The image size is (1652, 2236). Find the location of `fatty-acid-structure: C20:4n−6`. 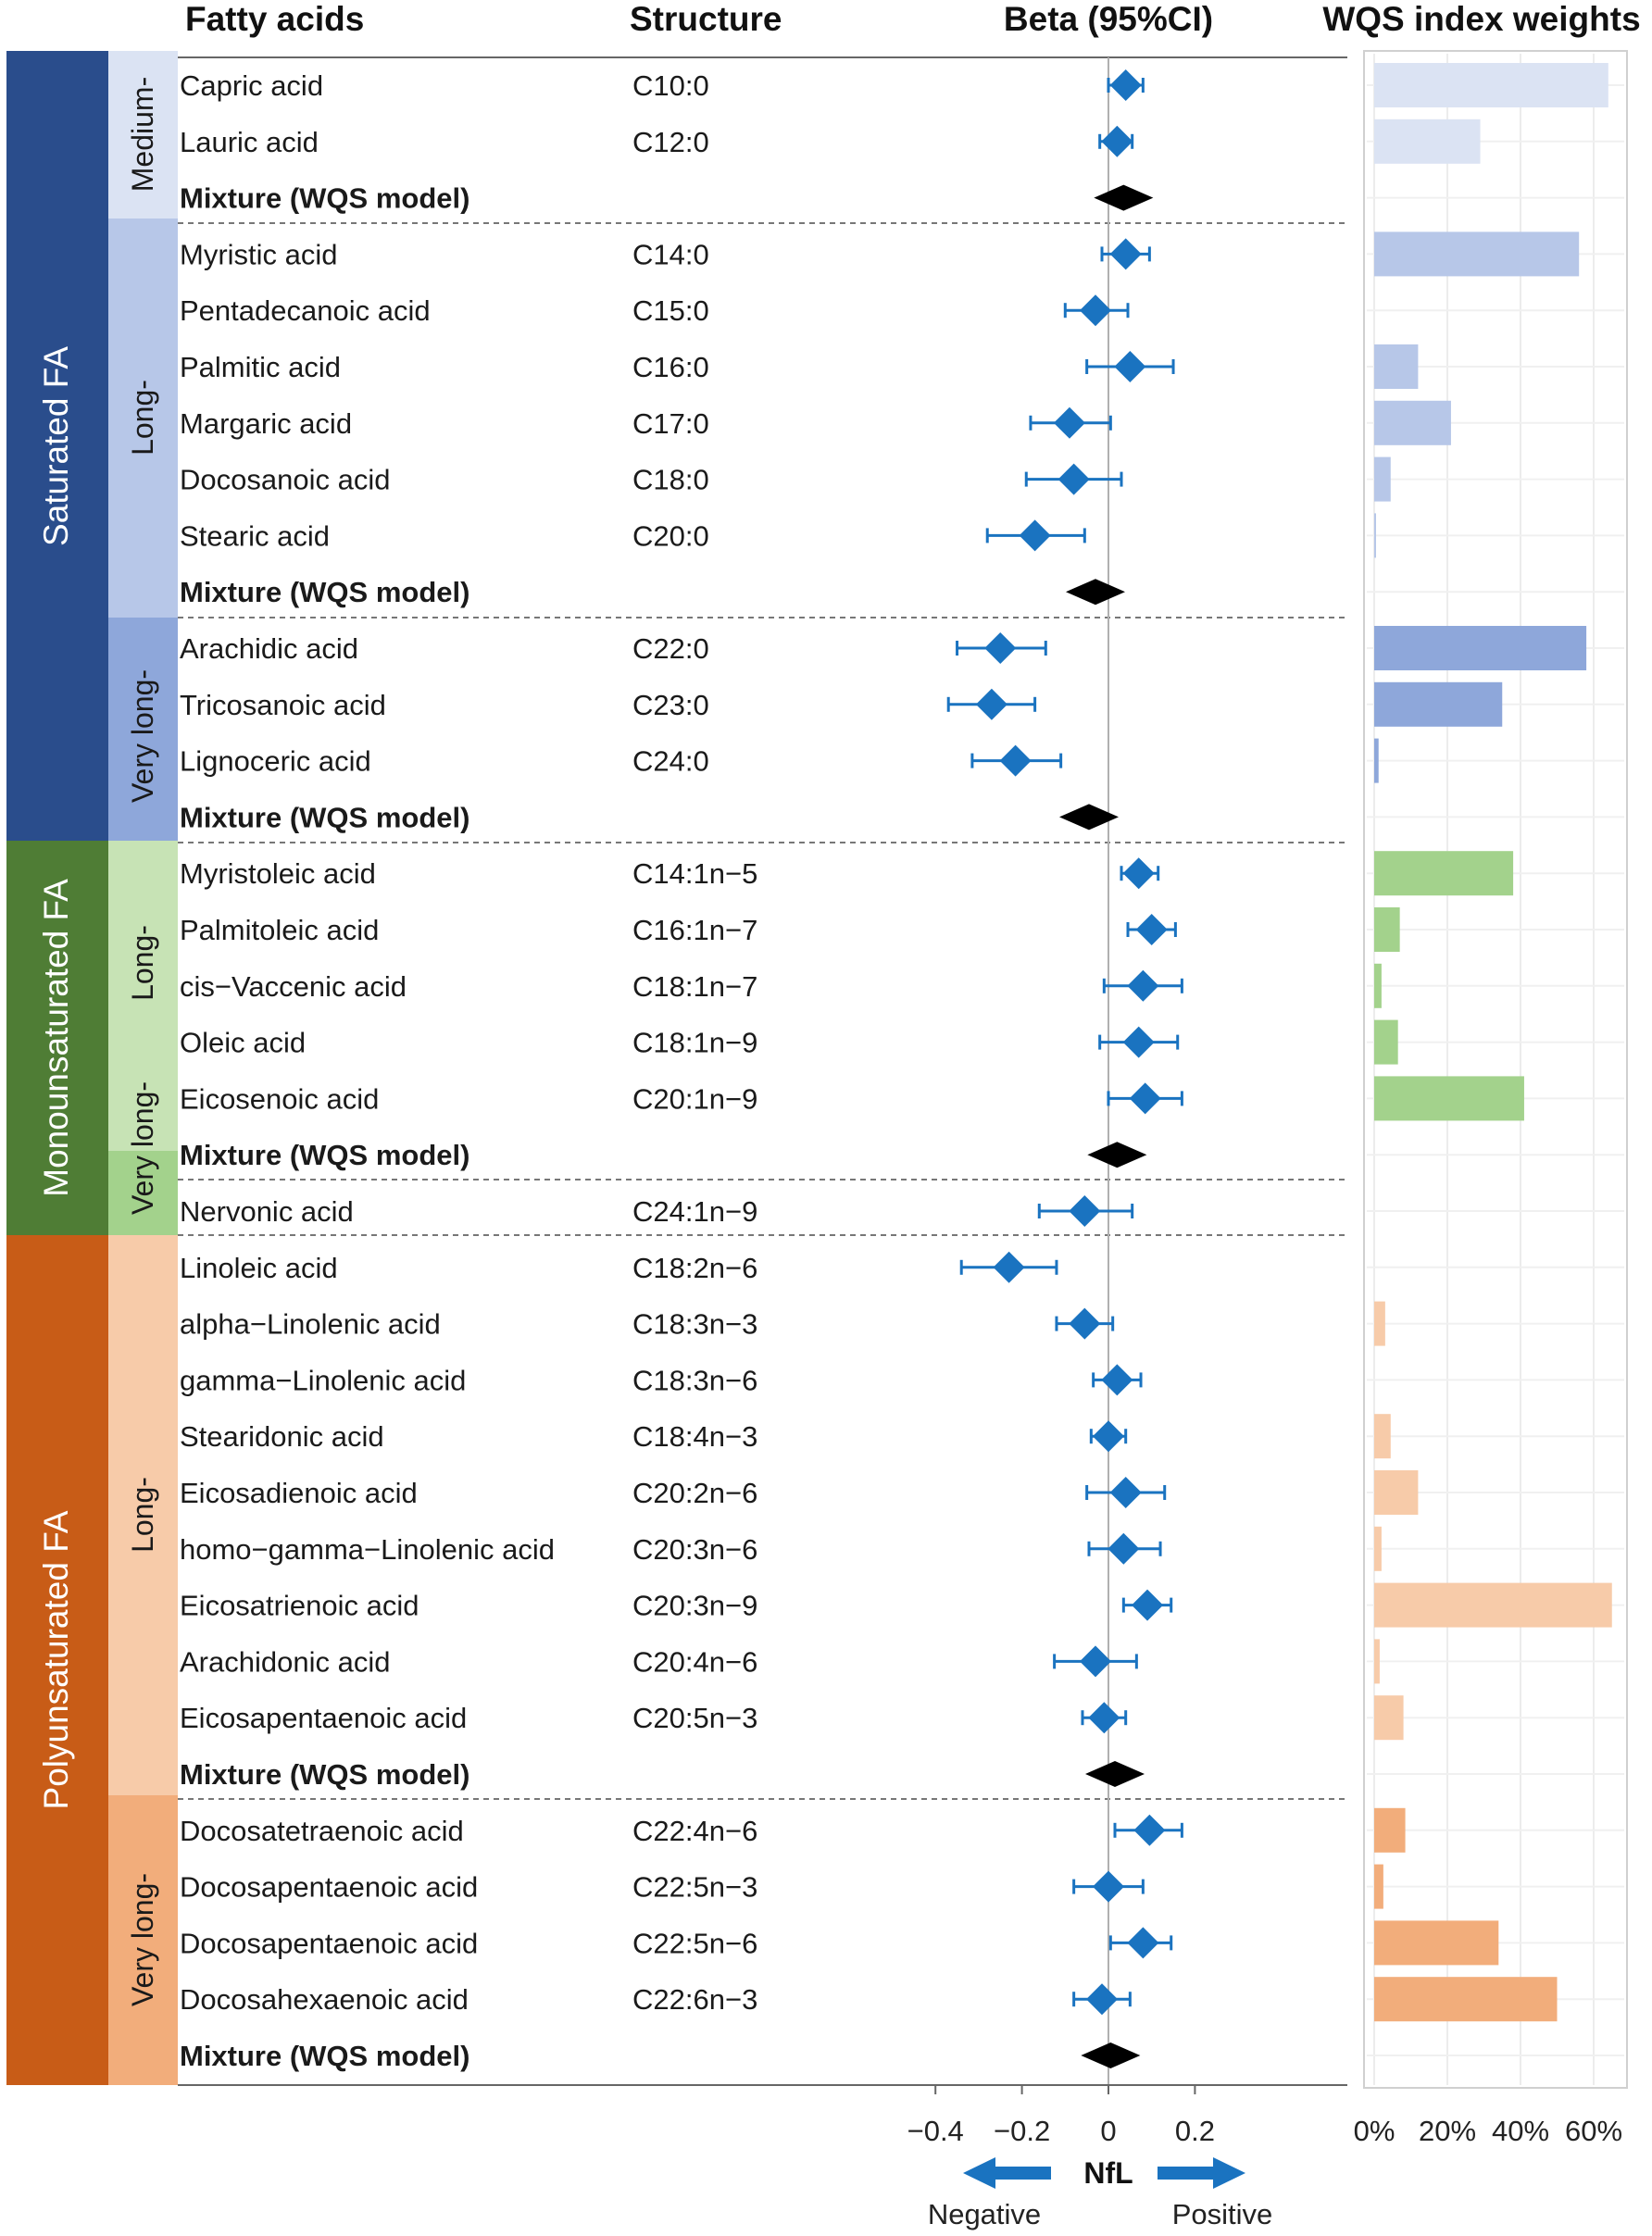

fatty-acid-structure: C20:4n−6 is located at coordinates (694, 1662).